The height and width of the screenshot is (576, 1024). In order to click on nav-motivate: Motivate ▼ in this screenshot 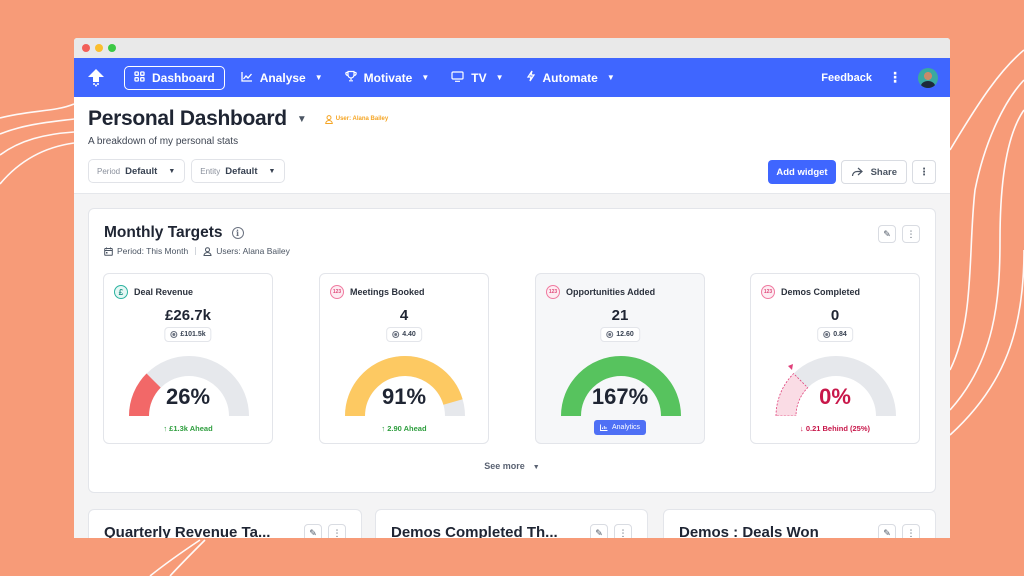, I will do `click(387, 78)`.